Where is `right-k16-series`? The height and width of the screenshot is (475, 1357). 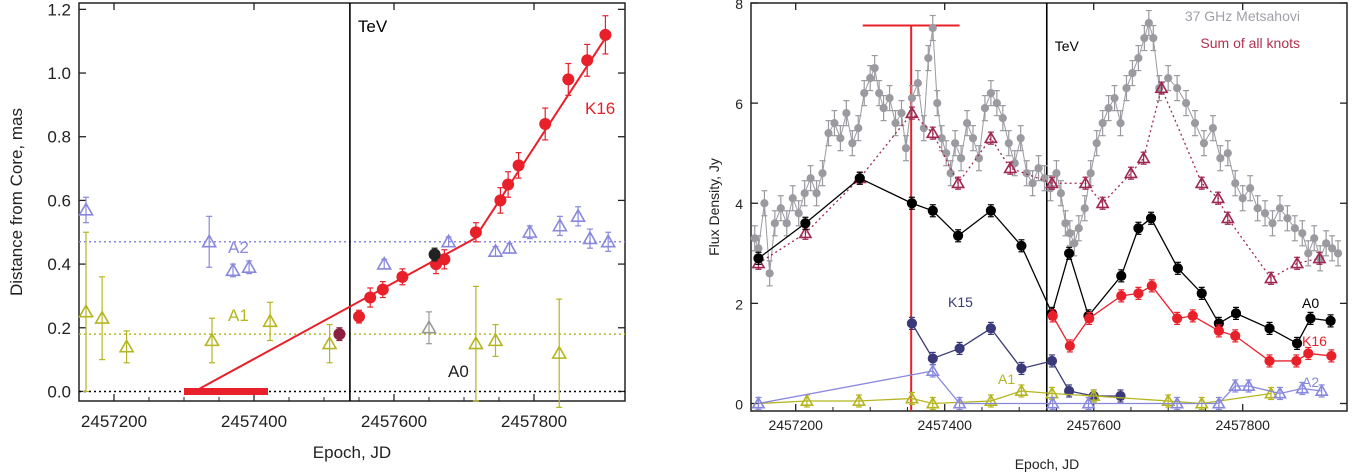
right-k16-series is located at coordinates (1192, 323).